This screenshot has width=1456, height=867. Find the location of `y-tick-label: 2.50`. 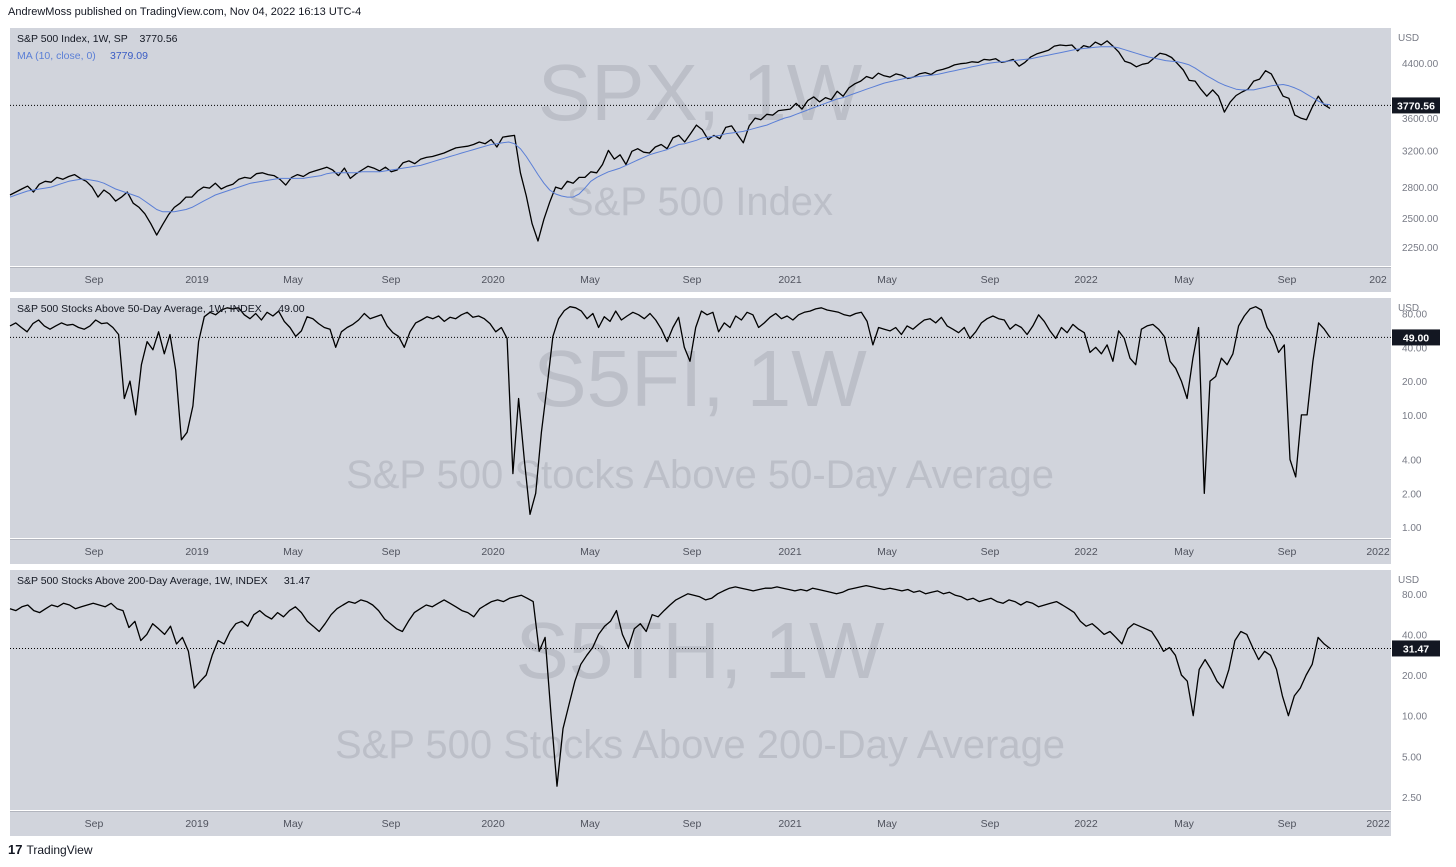

y-tick-label: 2.50 is located at coordinates (1412, 798).